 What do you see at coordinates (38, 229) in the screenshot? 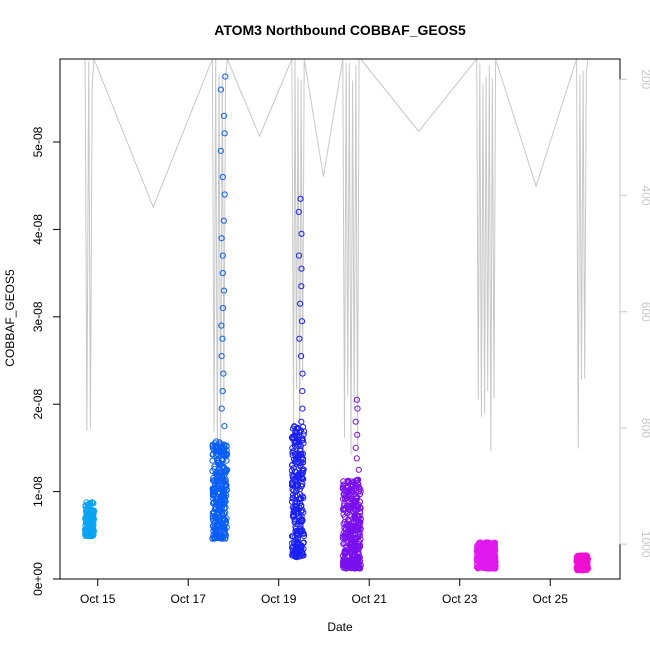
I see `y-tick-label: 4e-08` at bounding box center [38, 229].